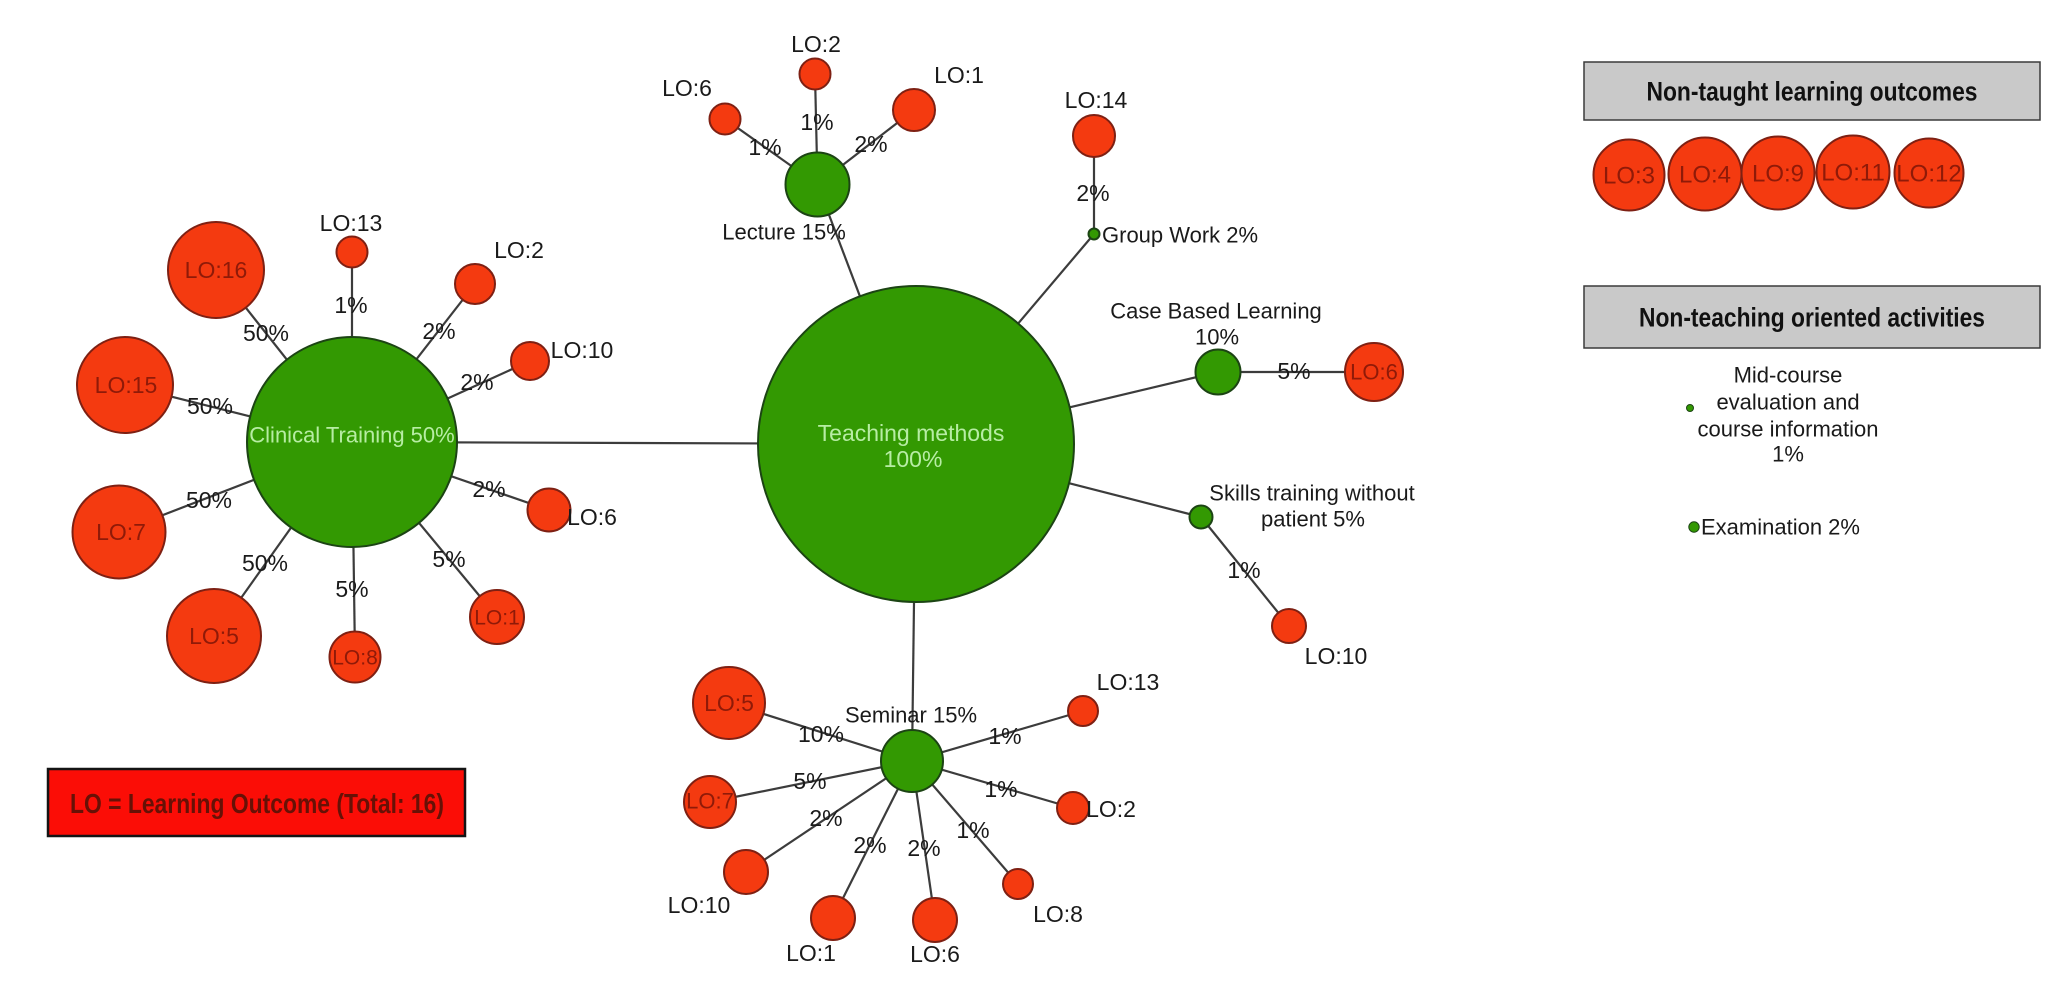 Image resolution: width=2059 pixels, height=1006 pixels. Describe the element at coordinates (216, 270) in the screenshot. I see `svg-text: LO:16` at that location.